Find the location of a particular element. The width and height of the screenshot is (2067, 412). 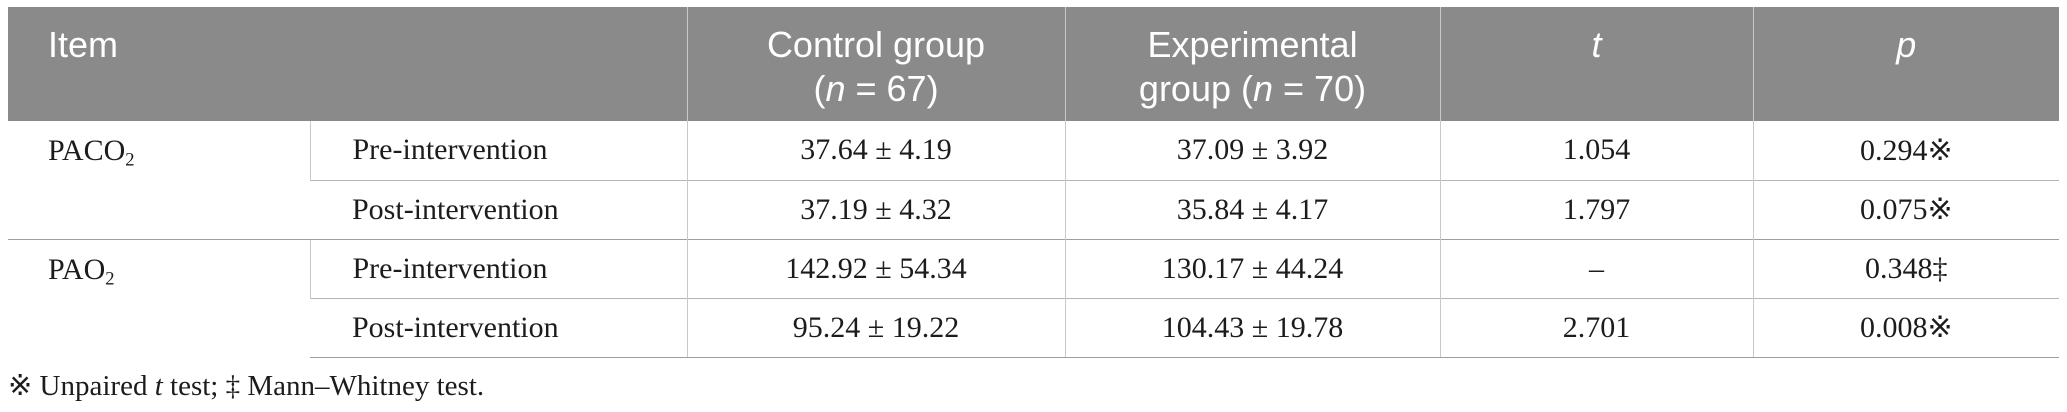

experimental-value-cell: 37.09 ± 3.92 is located at coordinates (1252, 150).